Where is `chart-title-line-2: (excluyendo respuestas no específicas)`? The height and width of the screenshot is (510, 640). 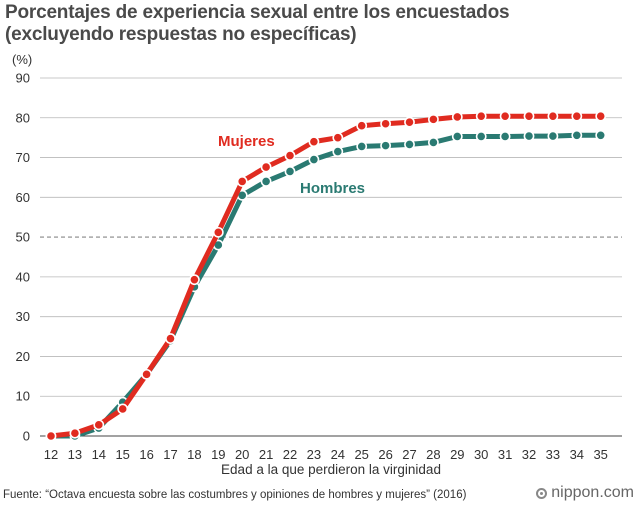
chart-title-line-2: (excluyendo respuestas no específicas) is located at coordinates (181, 34).